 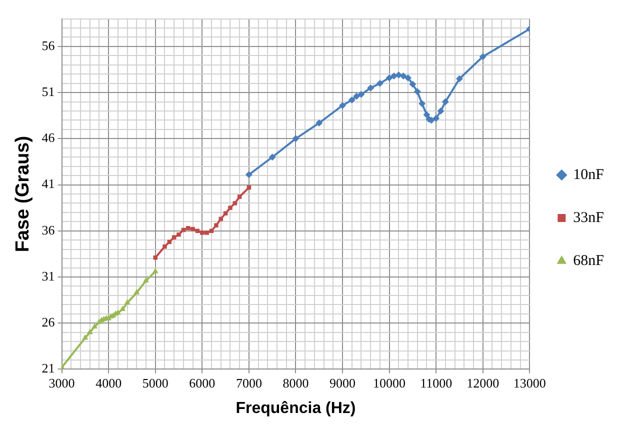 What do you see at coordinates (483, 382) in the screenshot?
I see `x-tick-label: 12000` at bounding box center [483, 382].